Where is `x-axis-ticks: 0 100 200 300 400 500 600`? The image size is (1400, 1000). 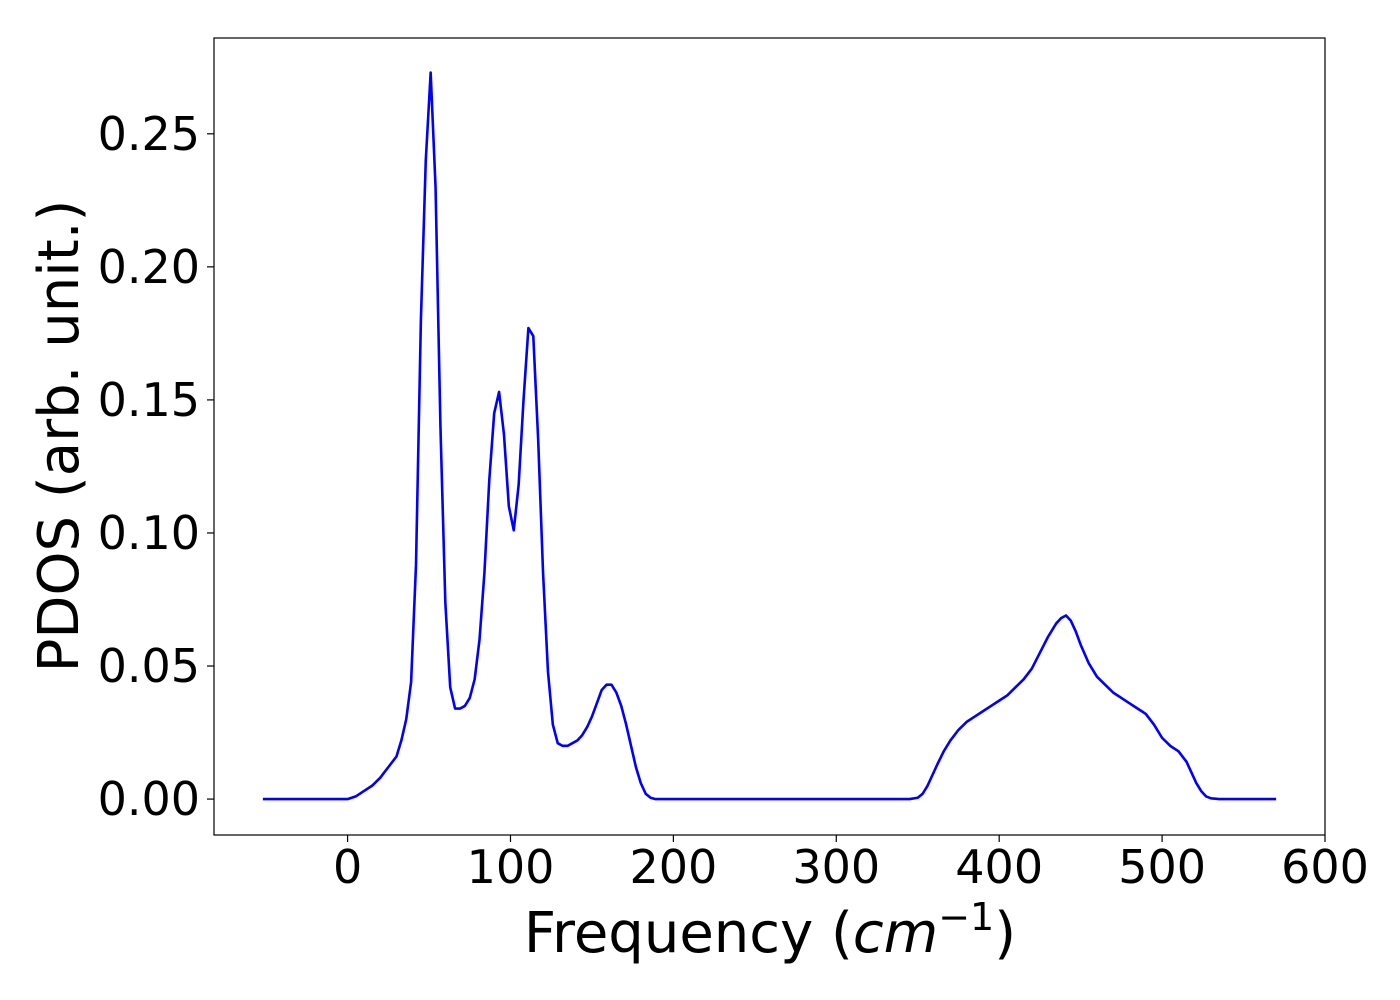
x-axis-ticks: 0 100 200 300 400 500 600 is located at coordinates (851, 864).